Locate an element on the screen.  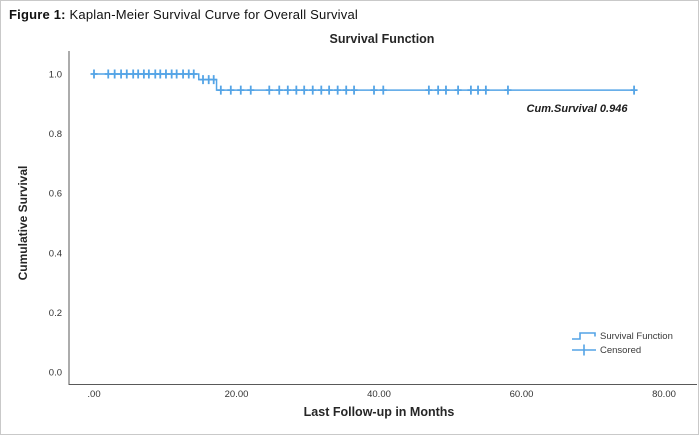
chart-title: Survival Function is located at coordinates (382, 39).